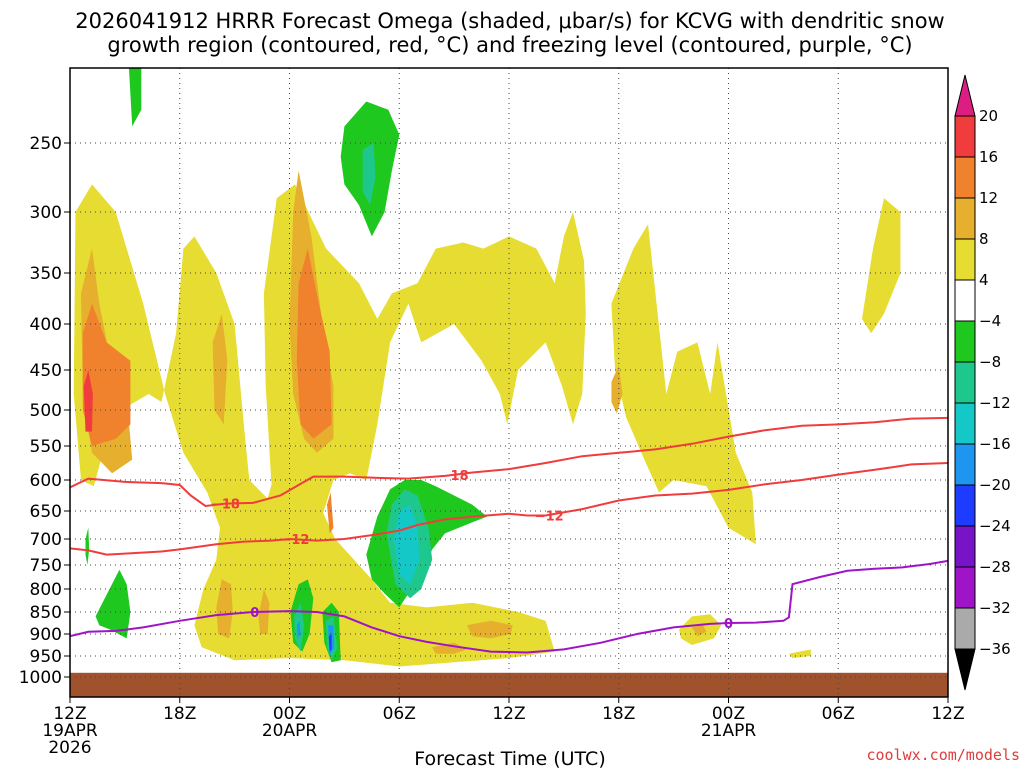 The height and width of the screenshot is (768, 1024). What do you see at coordinates (508, 714) in the screenshot?
I see `x-tick-label-24-0: 12Z` at bounding box center [508, 714].